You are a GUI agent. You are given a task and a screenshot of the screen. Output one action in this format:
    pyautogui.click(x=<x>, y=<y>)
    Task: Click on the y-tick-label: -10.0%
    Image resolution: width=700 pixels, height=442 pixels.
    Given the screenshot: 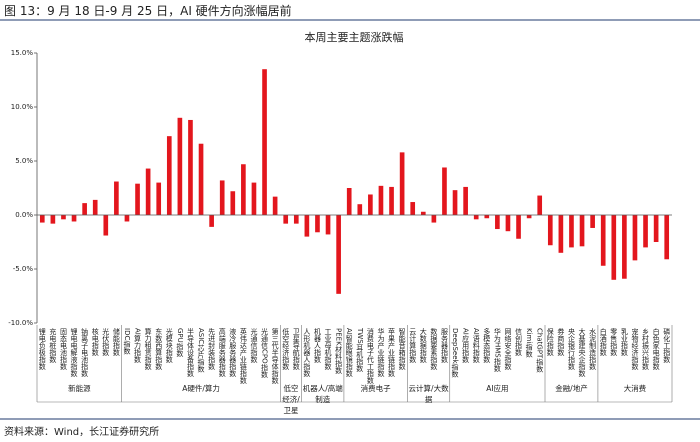 What is the action you would take?
    pyautogui.click(x=20, y=323)
    